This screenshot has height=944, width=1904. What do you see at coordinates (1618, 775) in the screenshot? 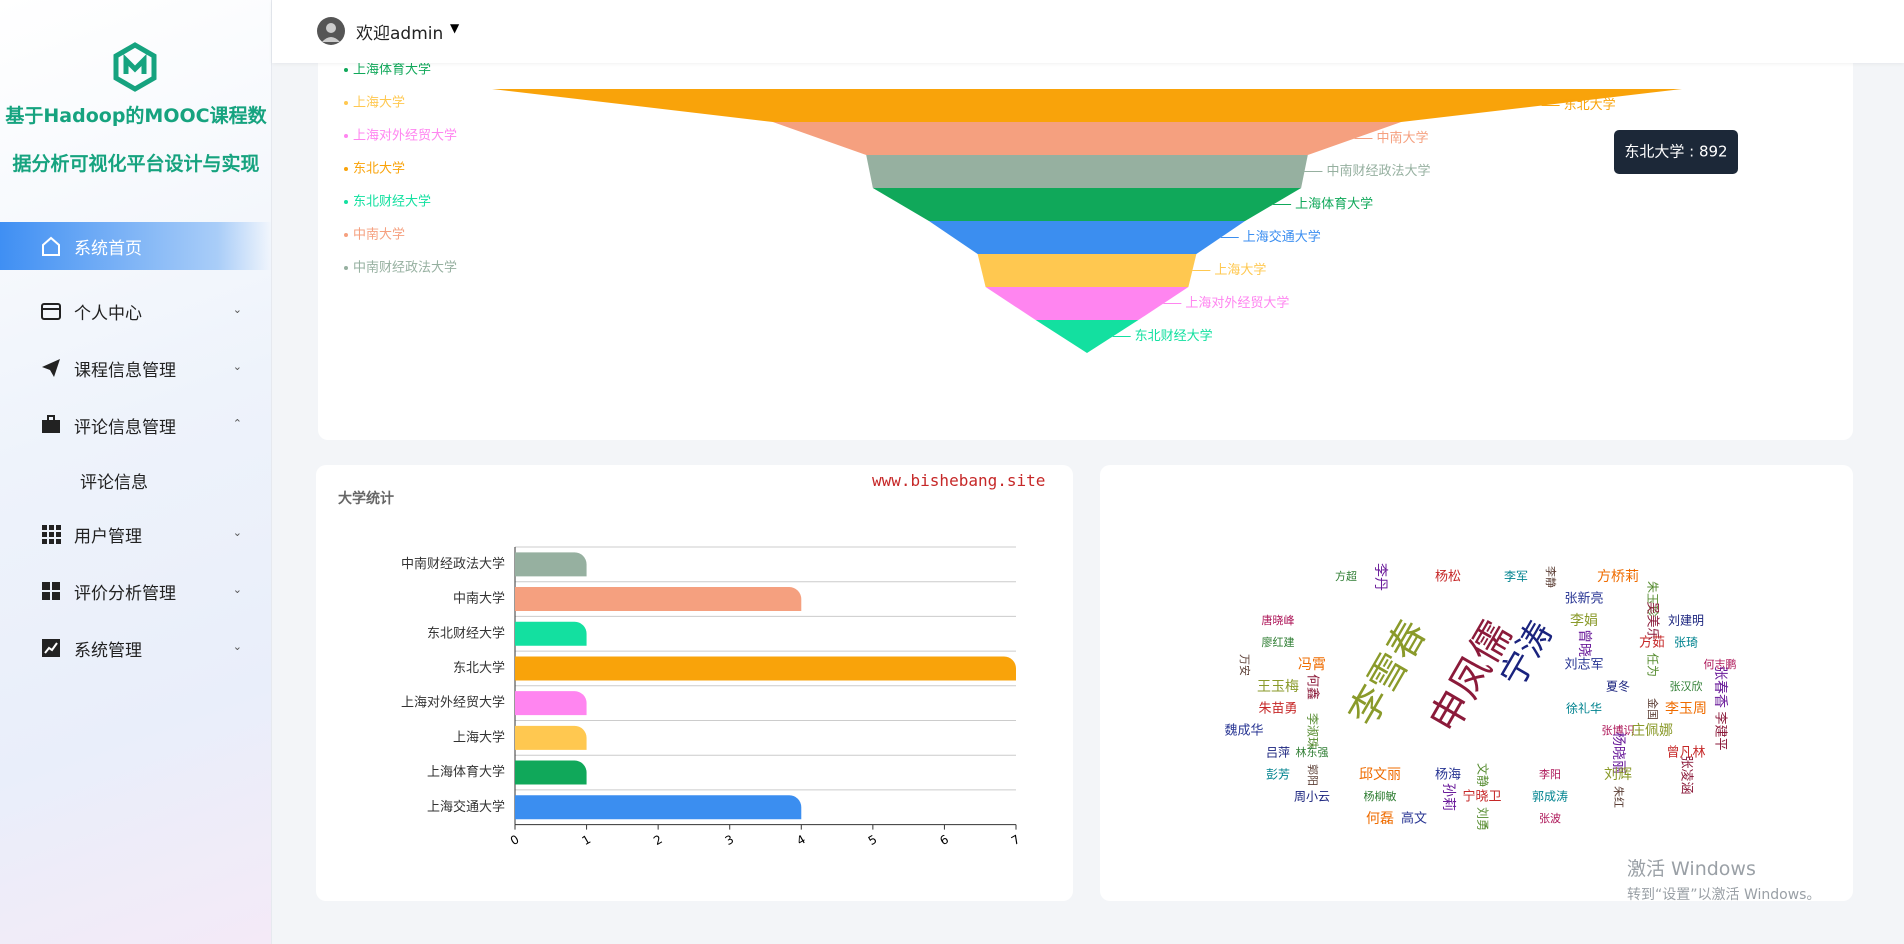
I see `cloud-word: 刘辉` at bounding box center [1618, 775].